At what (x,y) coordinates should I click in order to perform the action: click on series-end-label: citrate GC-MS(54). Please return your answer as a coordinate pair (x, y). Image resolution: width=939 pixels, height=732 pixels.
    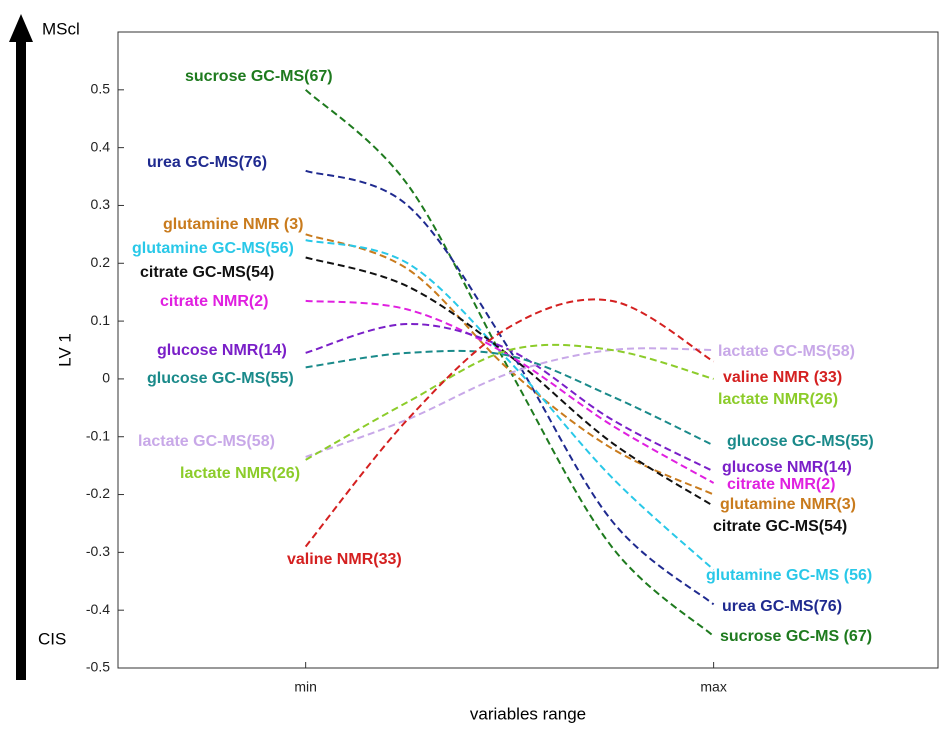
    Looking at the image, I should click on (780, 526).